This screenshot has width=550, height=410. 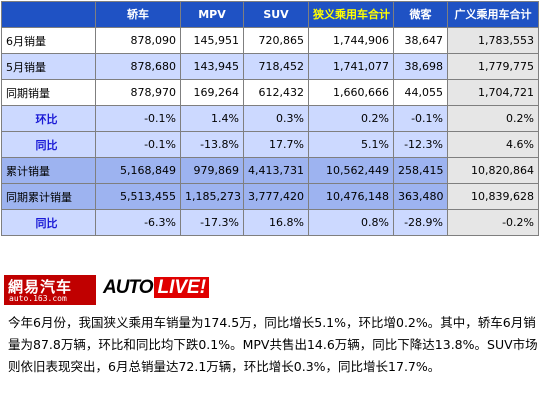 What do you see at coordinates (48, 66) in the screenshot?
I see `row-label: 5月销量` at bounding box center [48, 66].